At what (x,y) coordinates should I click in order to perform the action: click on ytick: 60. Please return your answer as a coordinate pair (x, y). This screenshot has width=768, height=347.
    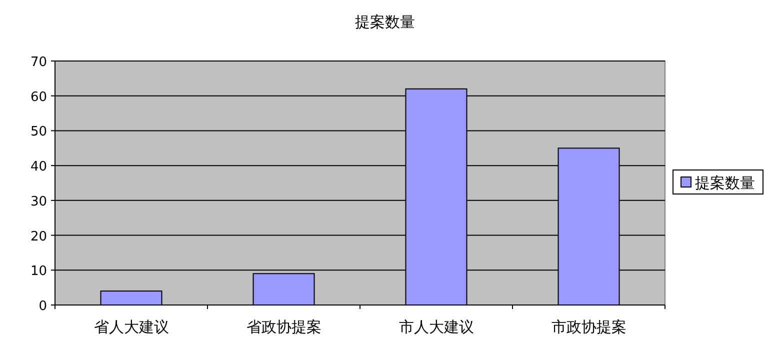
    Looking at the image, I should click on (38, 97).